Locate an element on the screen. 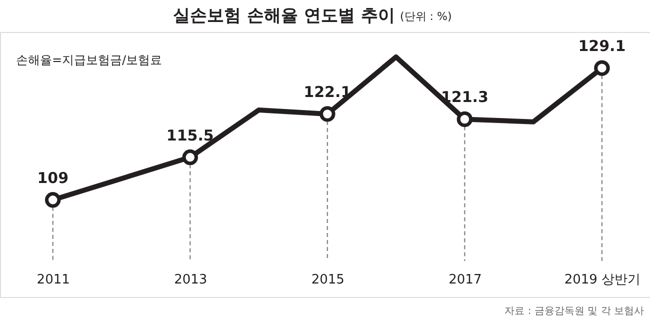  annotation: 손해율=지급보험금/보험료 is located at coordinates (89, 60).